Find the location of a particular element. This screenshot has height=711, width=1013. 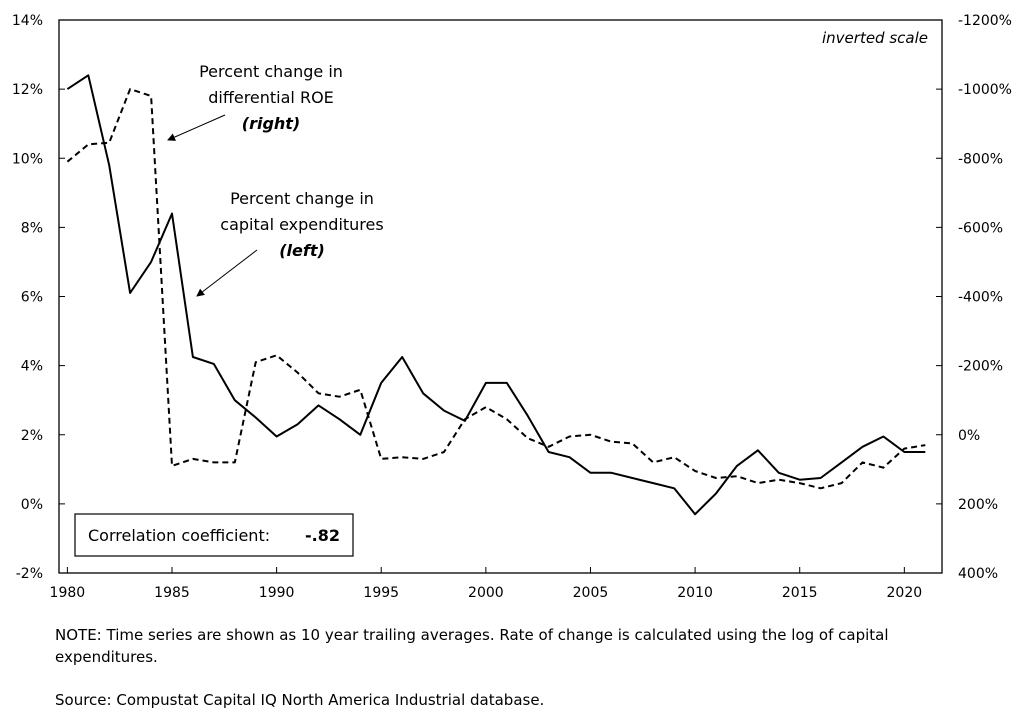

roe-annotation-line1: Percent change in is located at coordinates (271, 71).